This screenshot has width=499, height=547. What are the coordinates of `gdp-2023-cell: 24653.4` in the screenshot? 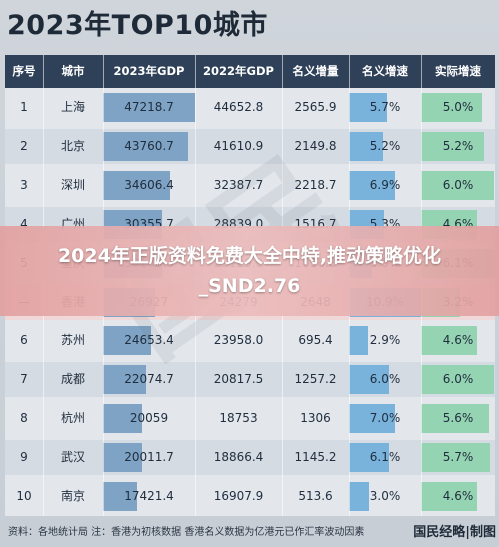 It's located at (149, 340).